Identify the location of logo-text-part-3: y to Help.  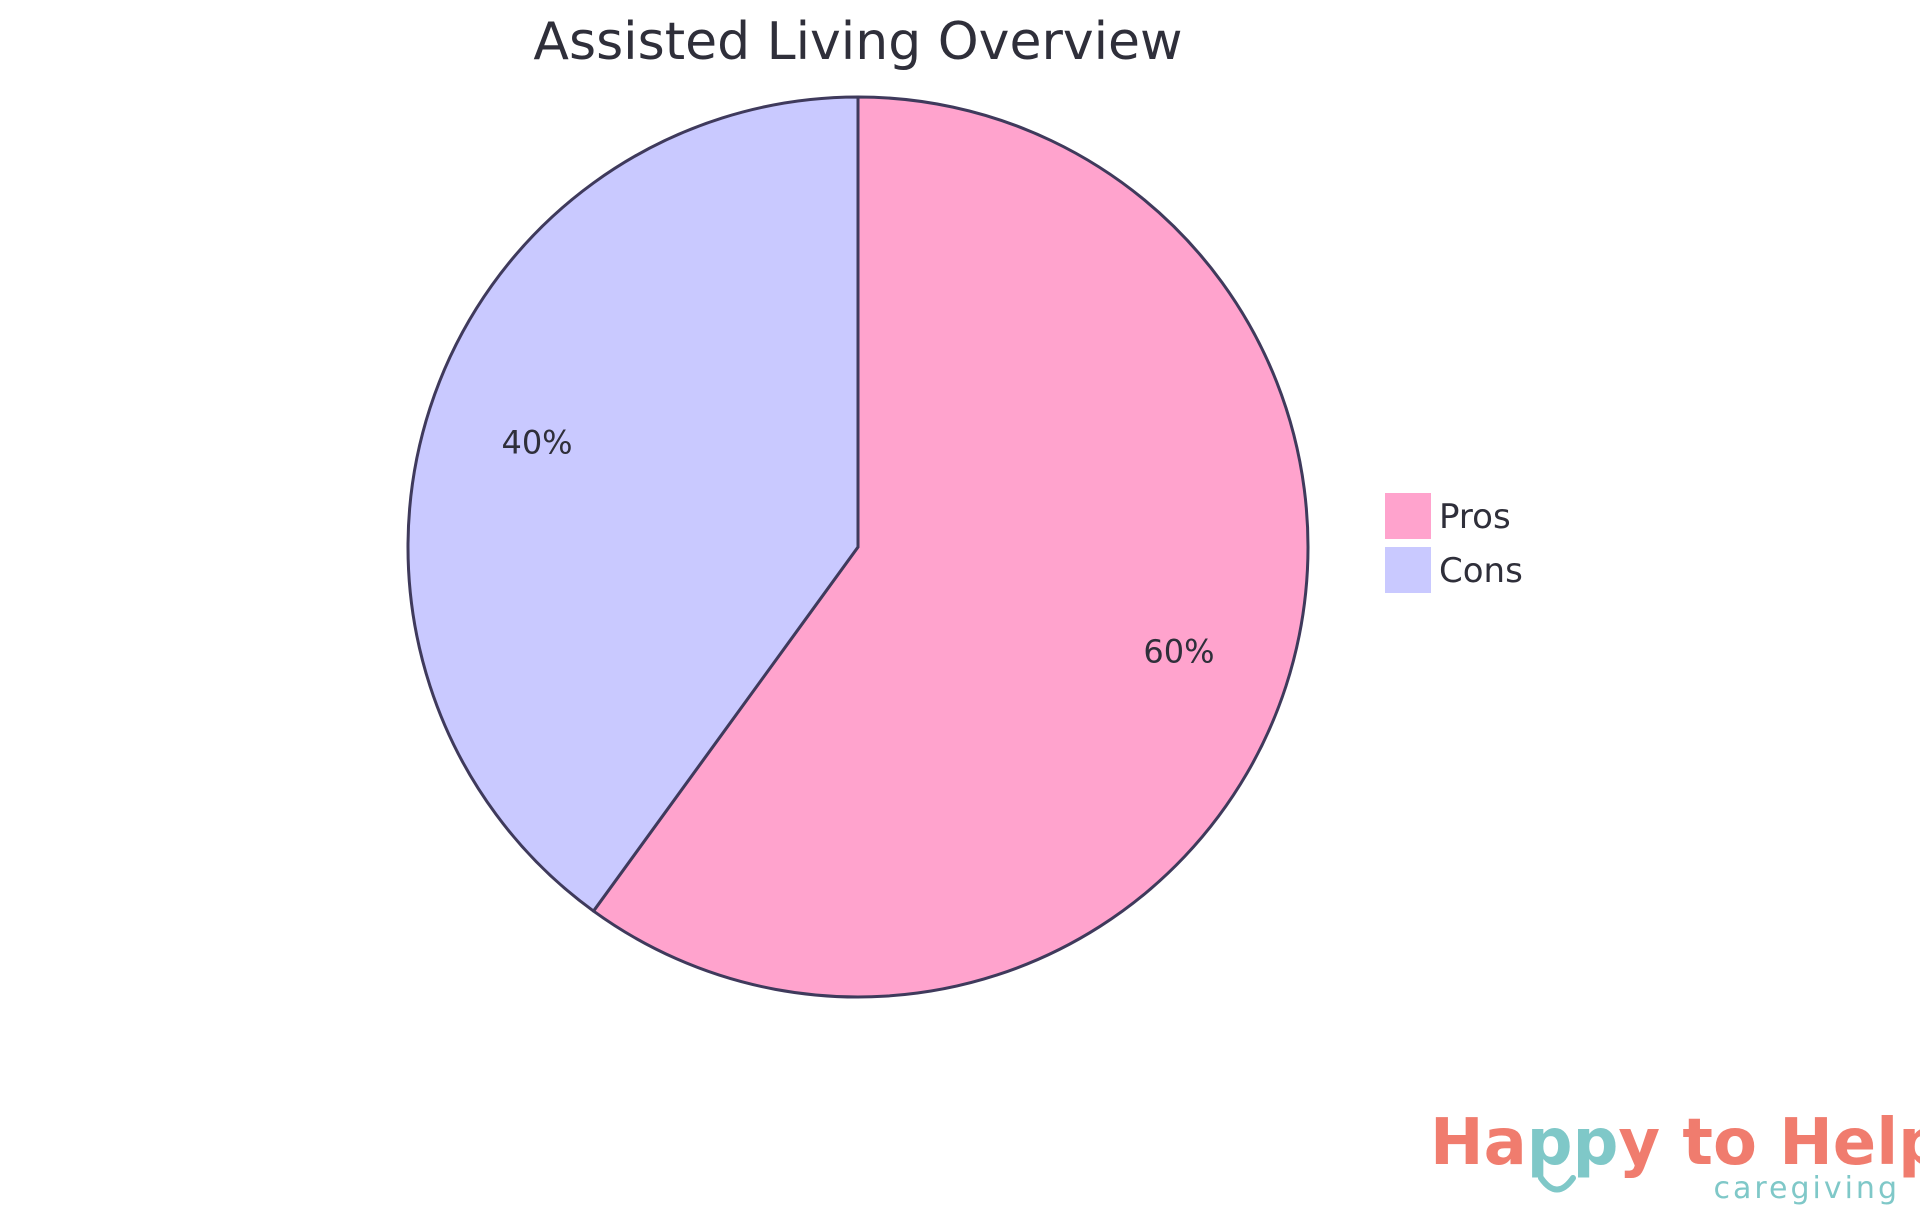
(1769, 1143).